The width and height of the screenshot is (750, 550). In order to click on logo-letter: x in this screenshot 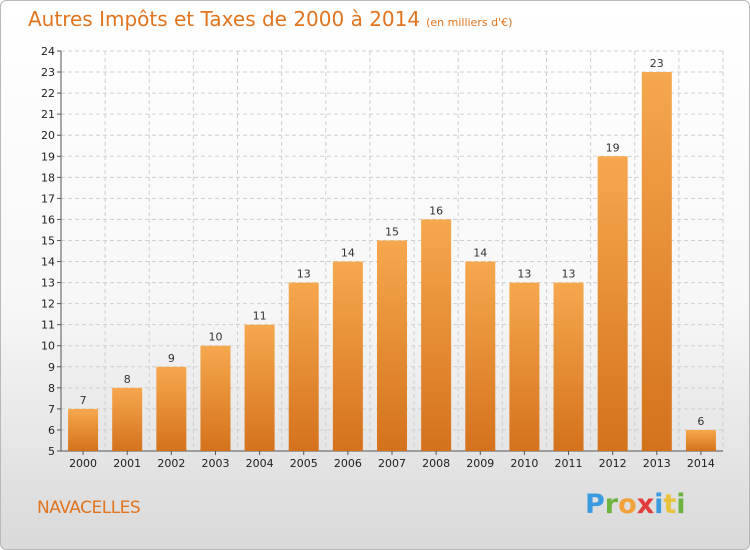, I will do `click(645, 504)`.